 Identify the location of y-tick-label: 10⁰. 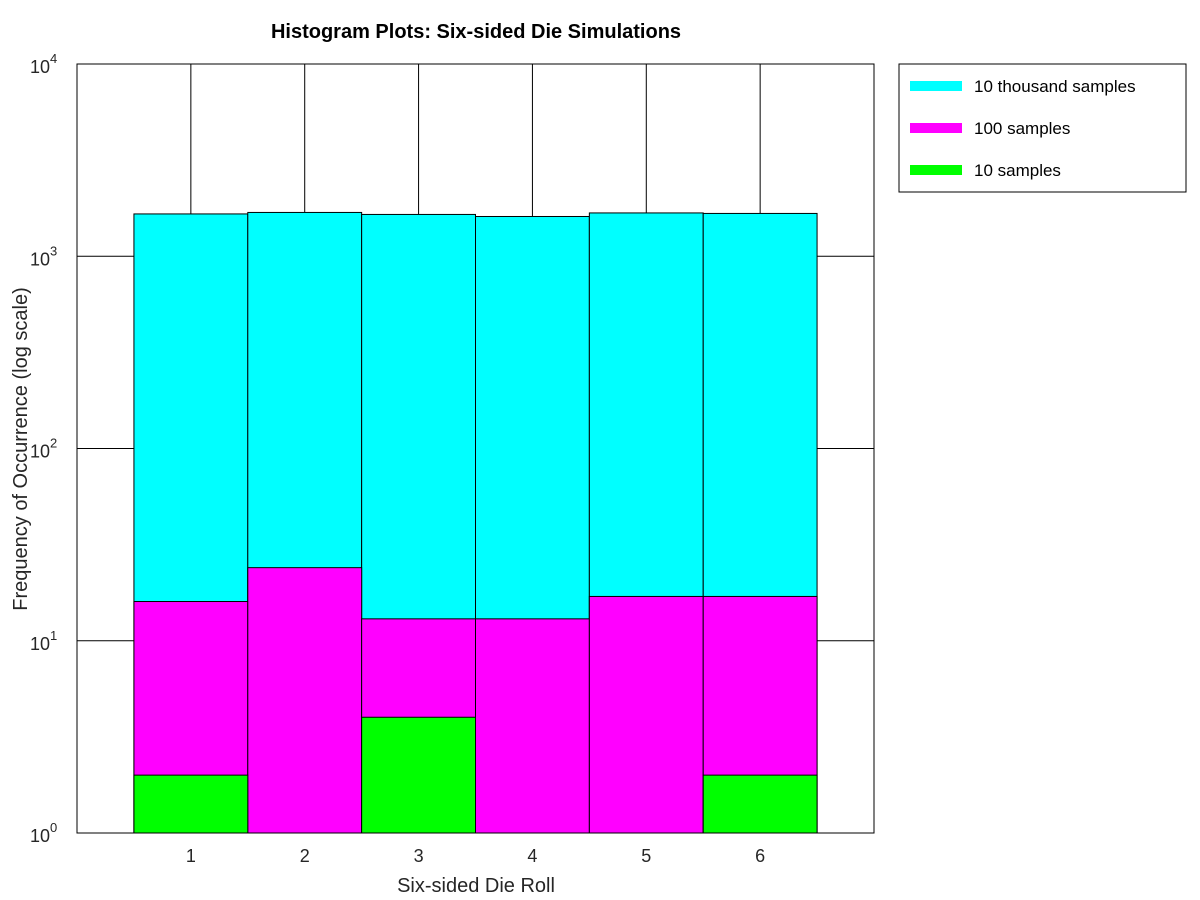
(43, 833).